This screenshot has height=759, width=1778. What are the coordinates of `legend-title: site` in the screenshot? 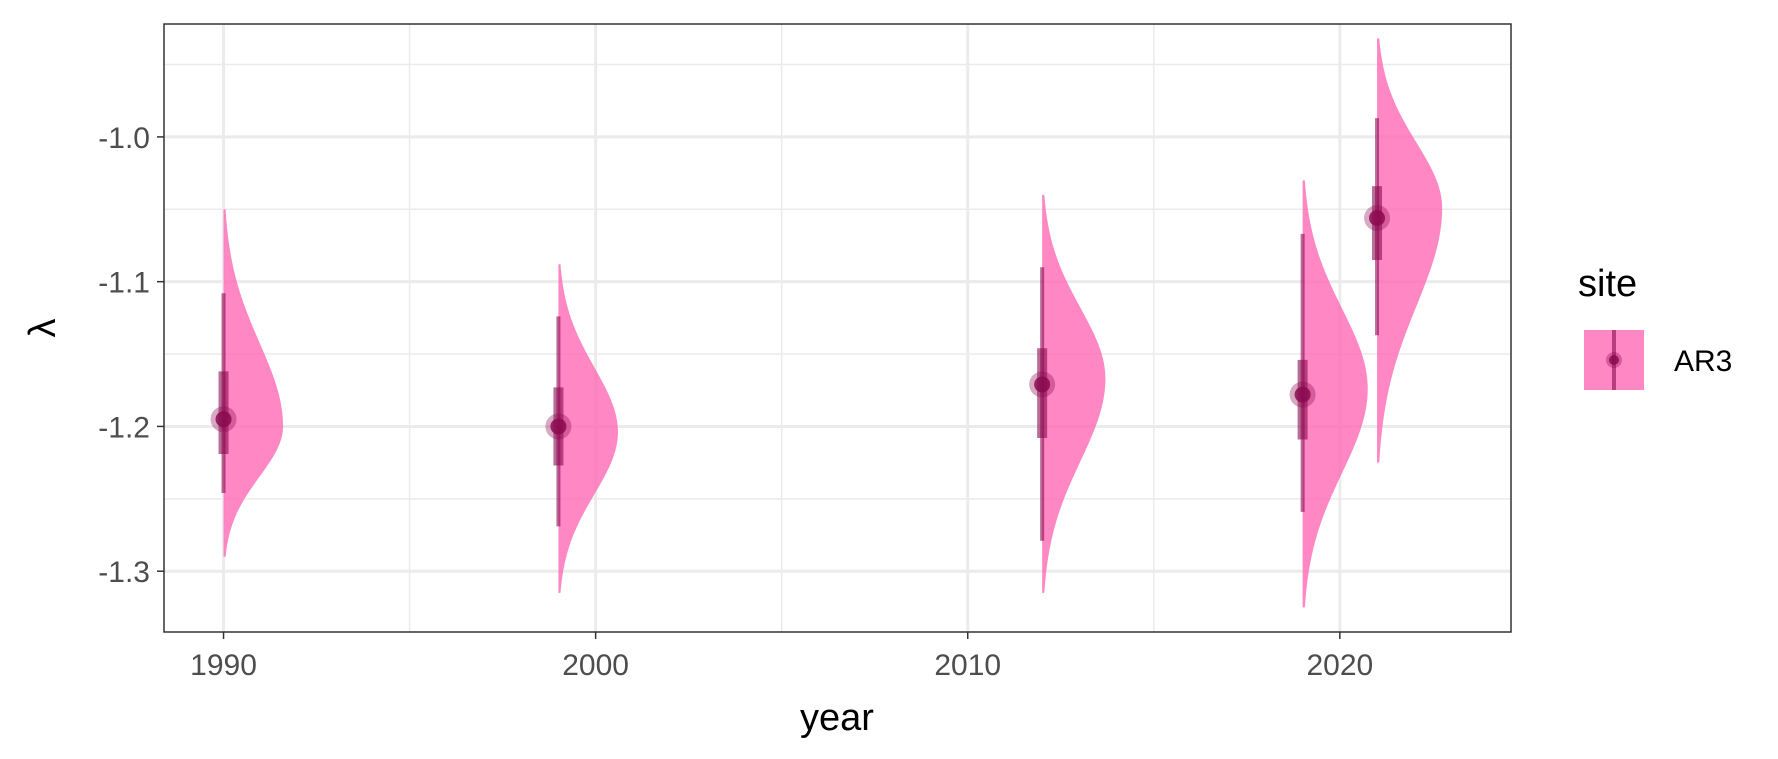 It's located at (1607, 284).